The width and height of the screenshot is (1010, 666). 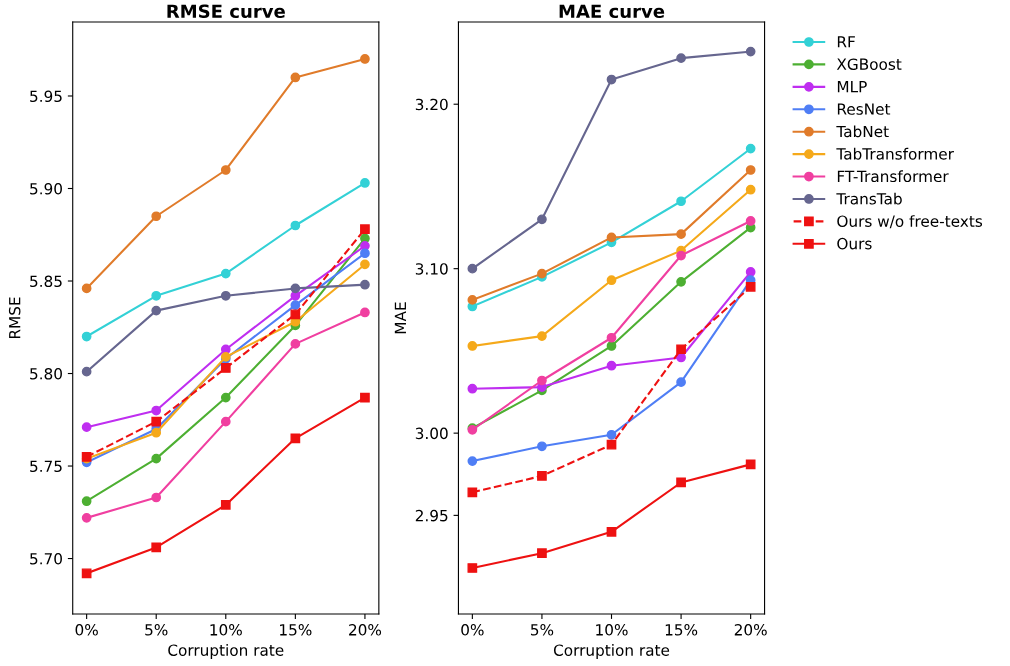 I want to click on legend-label: TabTransformer, so click(x=895, y=153).